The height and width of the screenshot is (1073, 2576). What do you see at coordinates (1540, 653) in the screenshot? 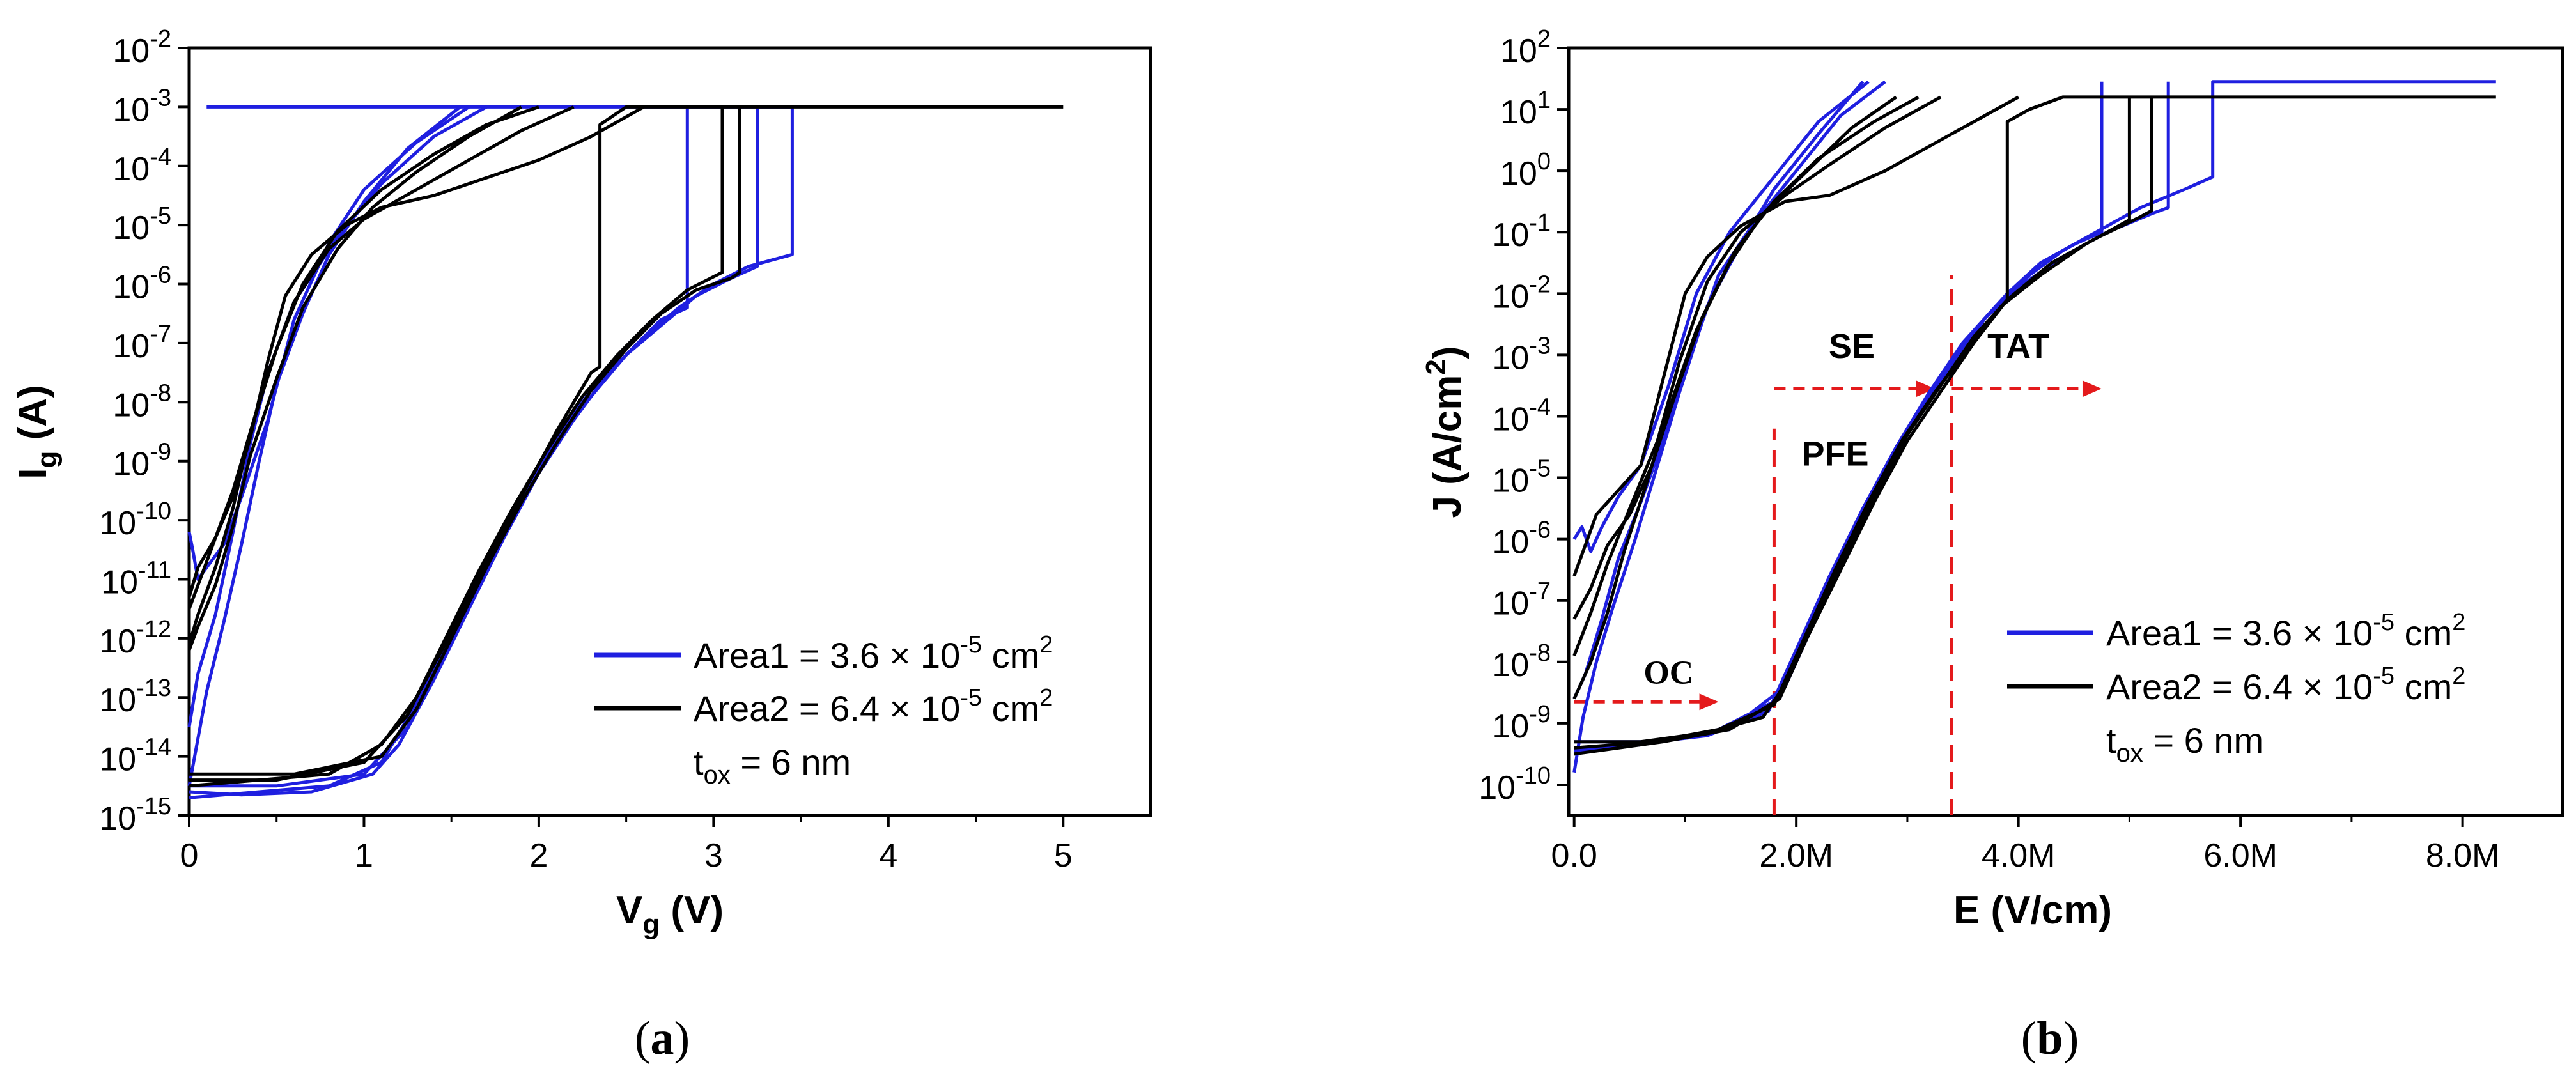
I see `y-tick-label-exp: -8` at bounding box center [1540, 653].